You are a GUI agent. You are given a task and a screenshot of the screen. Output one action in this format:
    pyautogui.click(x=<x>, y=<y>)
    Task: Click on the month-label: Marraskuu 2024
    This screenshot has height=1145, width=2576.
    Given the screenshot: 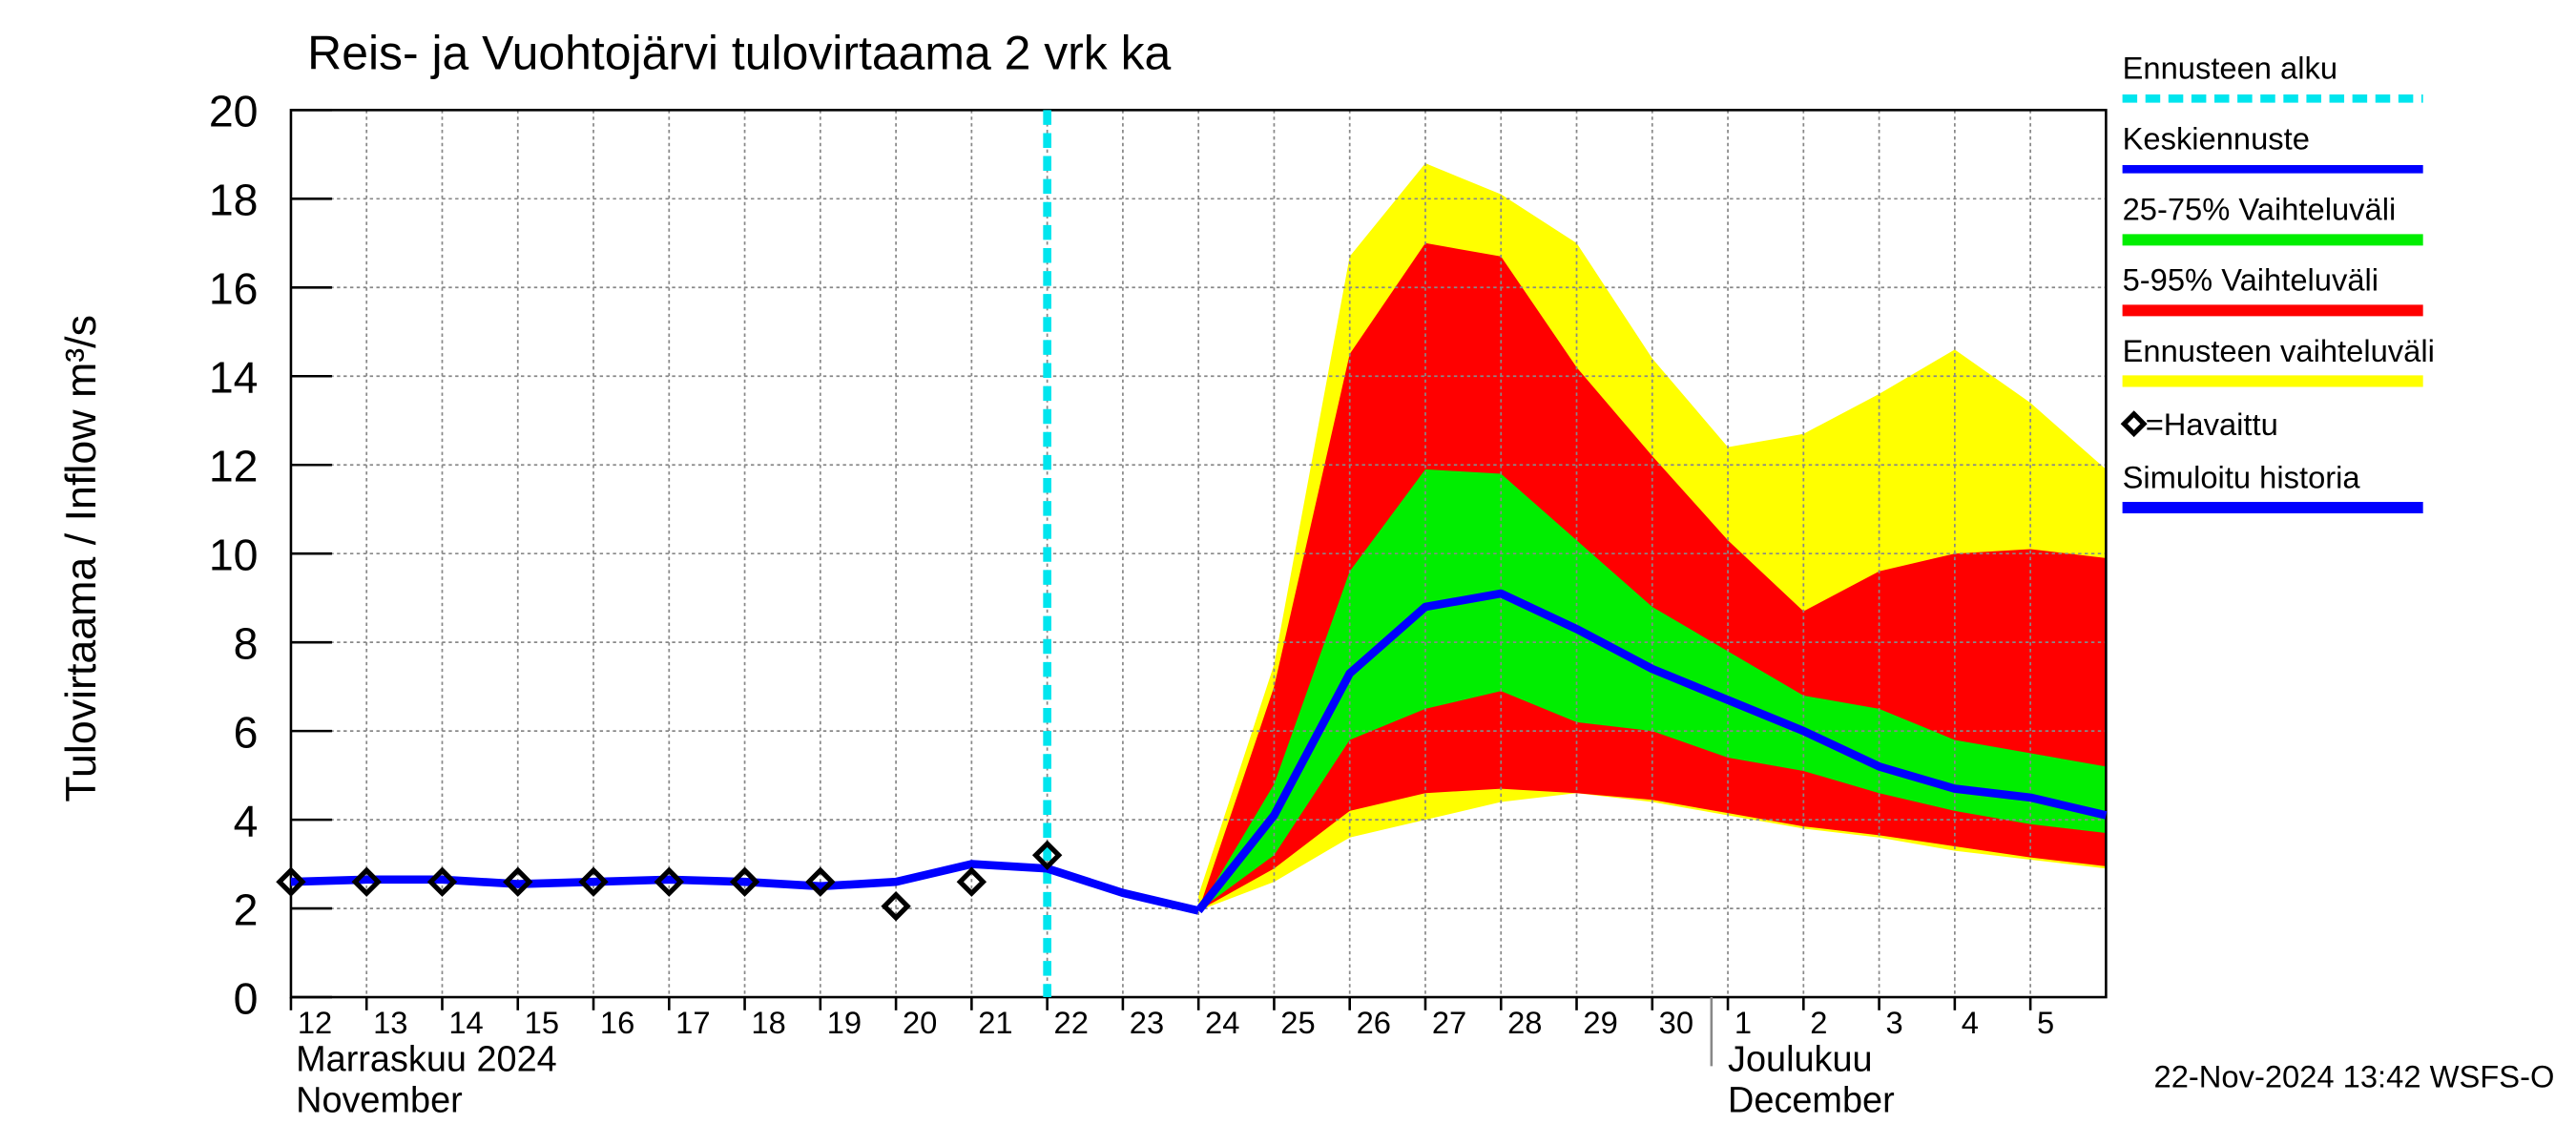 What is the action you would take?
    pyautogui.click(x=426, y=1060)
    